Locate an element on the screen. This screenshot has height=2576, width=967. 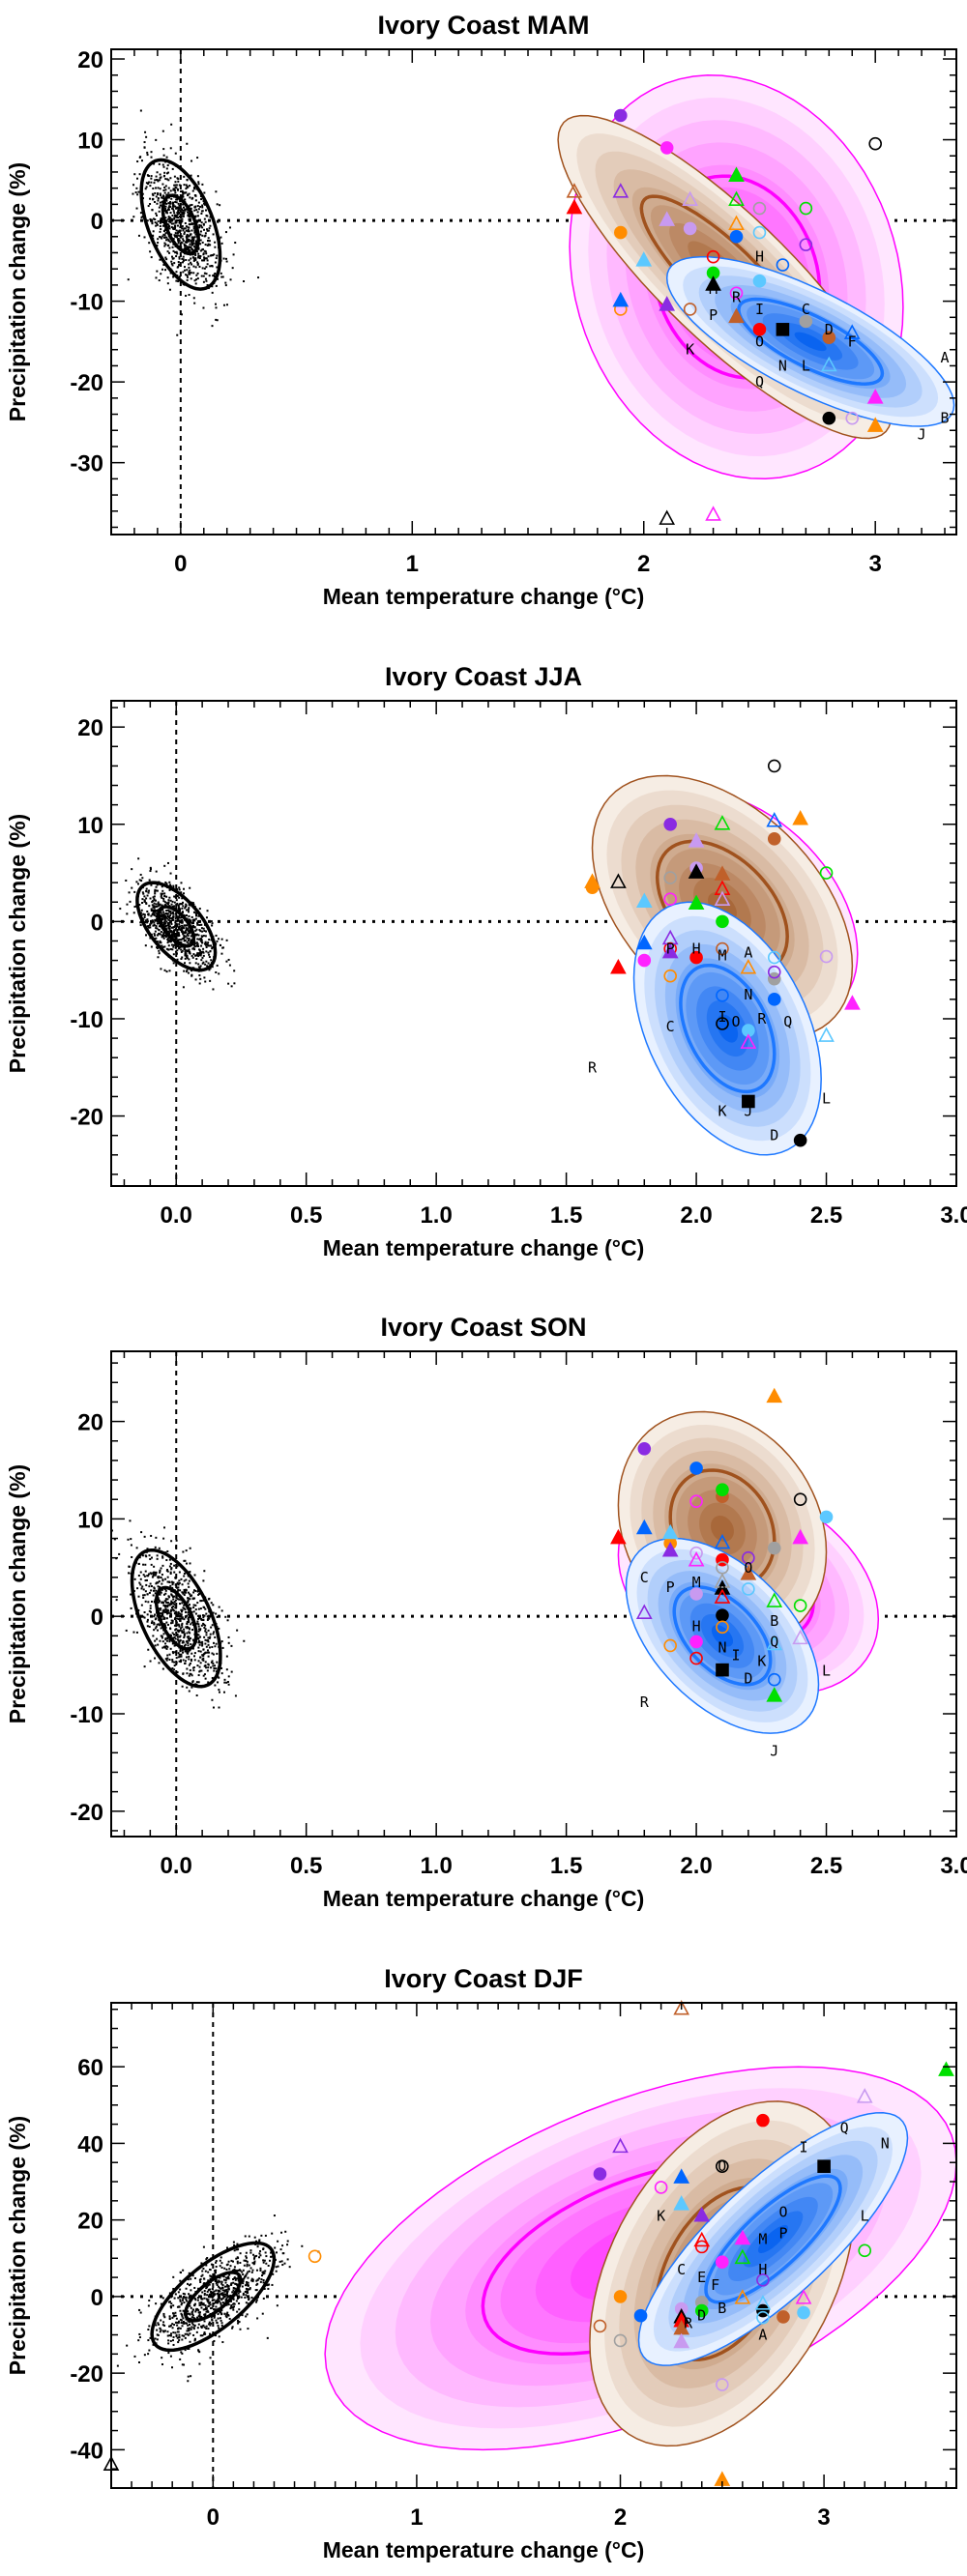
model-letter-label: R is located at coordinates (737, 296).